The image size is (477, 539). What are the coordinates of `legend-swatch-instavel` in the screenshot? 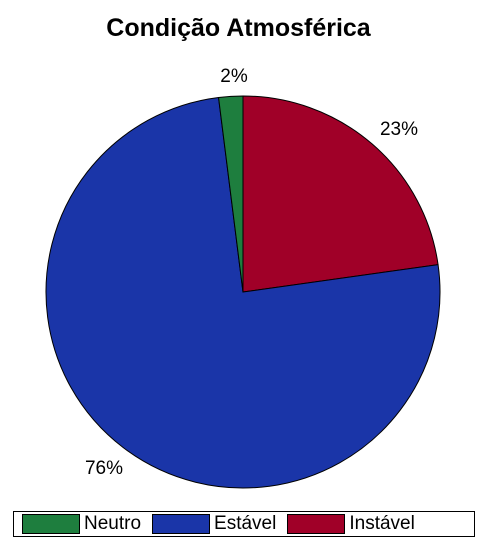 It's located at (316, 524).